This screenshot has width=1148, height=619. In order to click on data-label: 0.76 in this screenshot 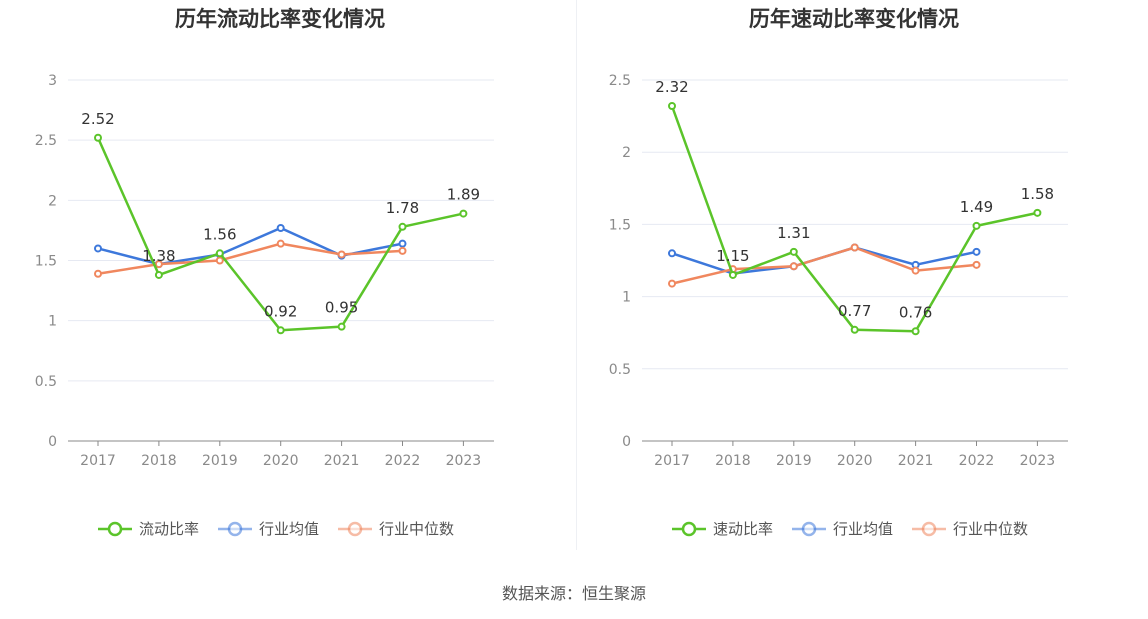, I will do `click(915, 312)`.